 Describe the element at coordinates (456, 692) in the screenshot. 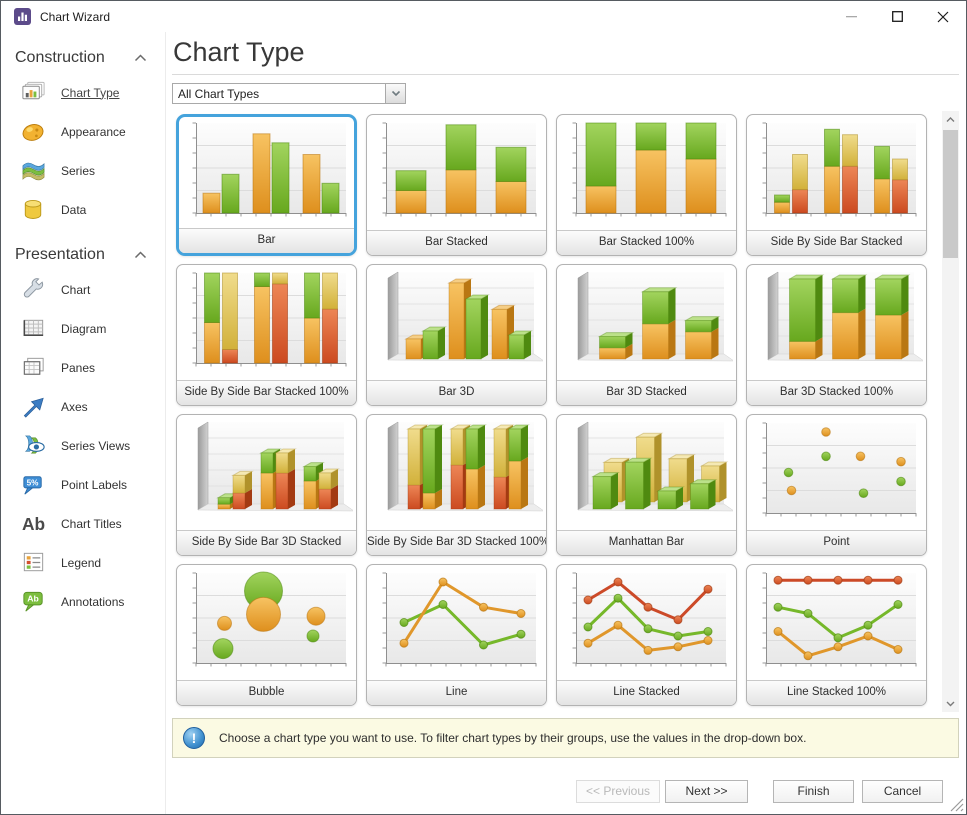

I see `chart-type-label: Line` at that location.